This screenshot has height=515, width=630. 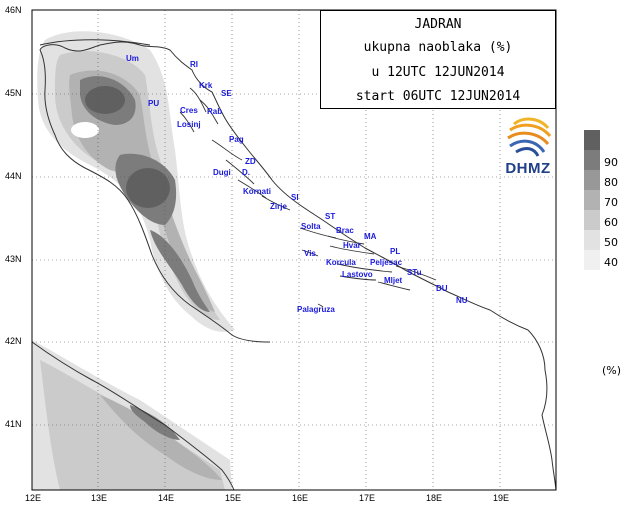 What do you see at coordinates (414, 272) in the screenshot?
I see `city-label-stu: STu` at bounding box center [414, 272].